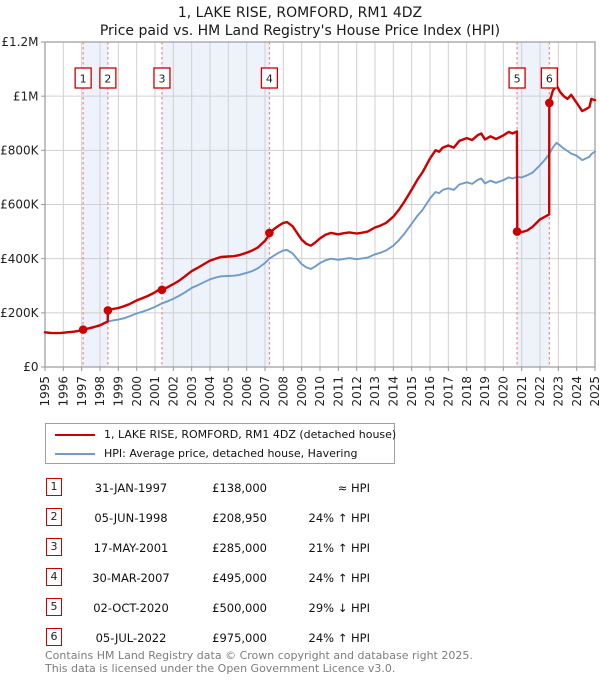 This screenshot has height=680, width=600. I want to click on sale-number-badge: 6, so click(54, 637).